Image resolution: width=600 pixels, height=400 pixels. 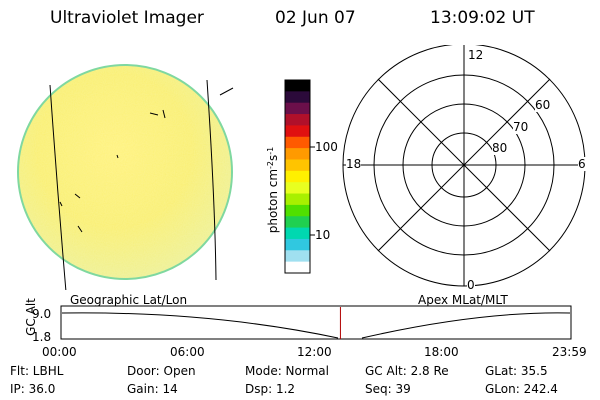 What do you see at coordinates (59, 352) in the screenshot?
I see `x-tick: 00:00` at bounding box center [59, 352].